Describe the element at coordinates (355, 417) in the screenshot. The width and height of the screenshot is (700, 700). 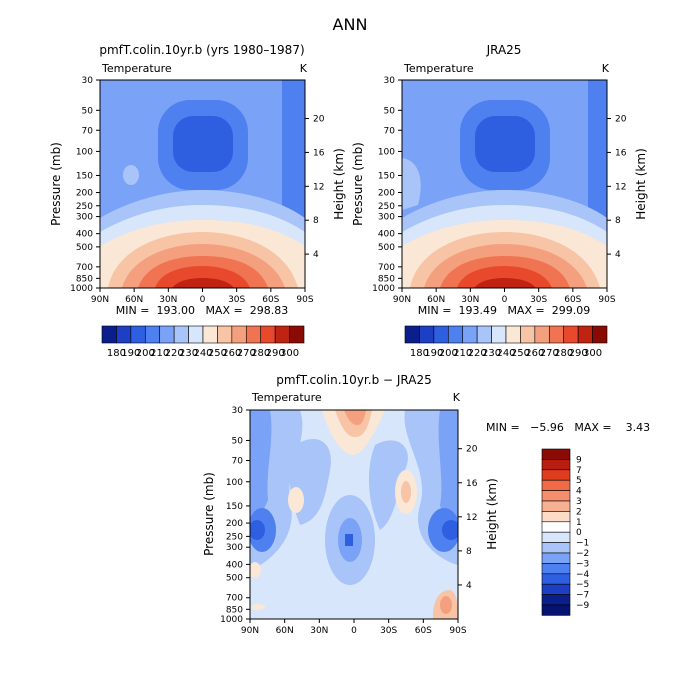
I see `contour-fill-positive-top` at that location.